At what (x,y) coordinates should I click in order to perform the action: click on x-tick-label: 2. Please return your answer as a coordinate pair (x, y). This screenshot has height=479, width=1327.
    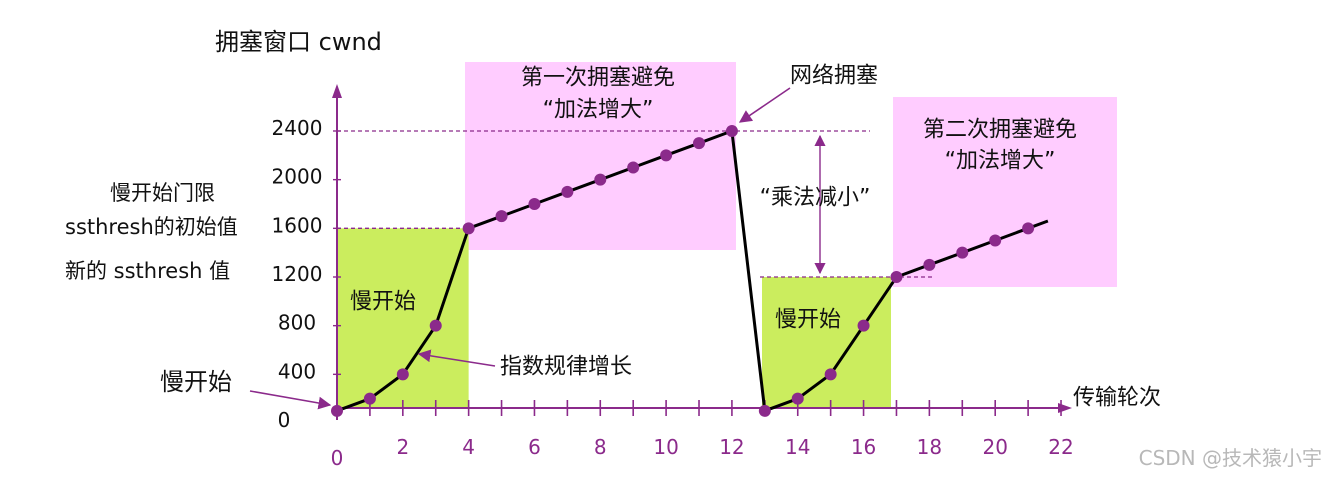
    Looking at the image, I should click on (402, 447).